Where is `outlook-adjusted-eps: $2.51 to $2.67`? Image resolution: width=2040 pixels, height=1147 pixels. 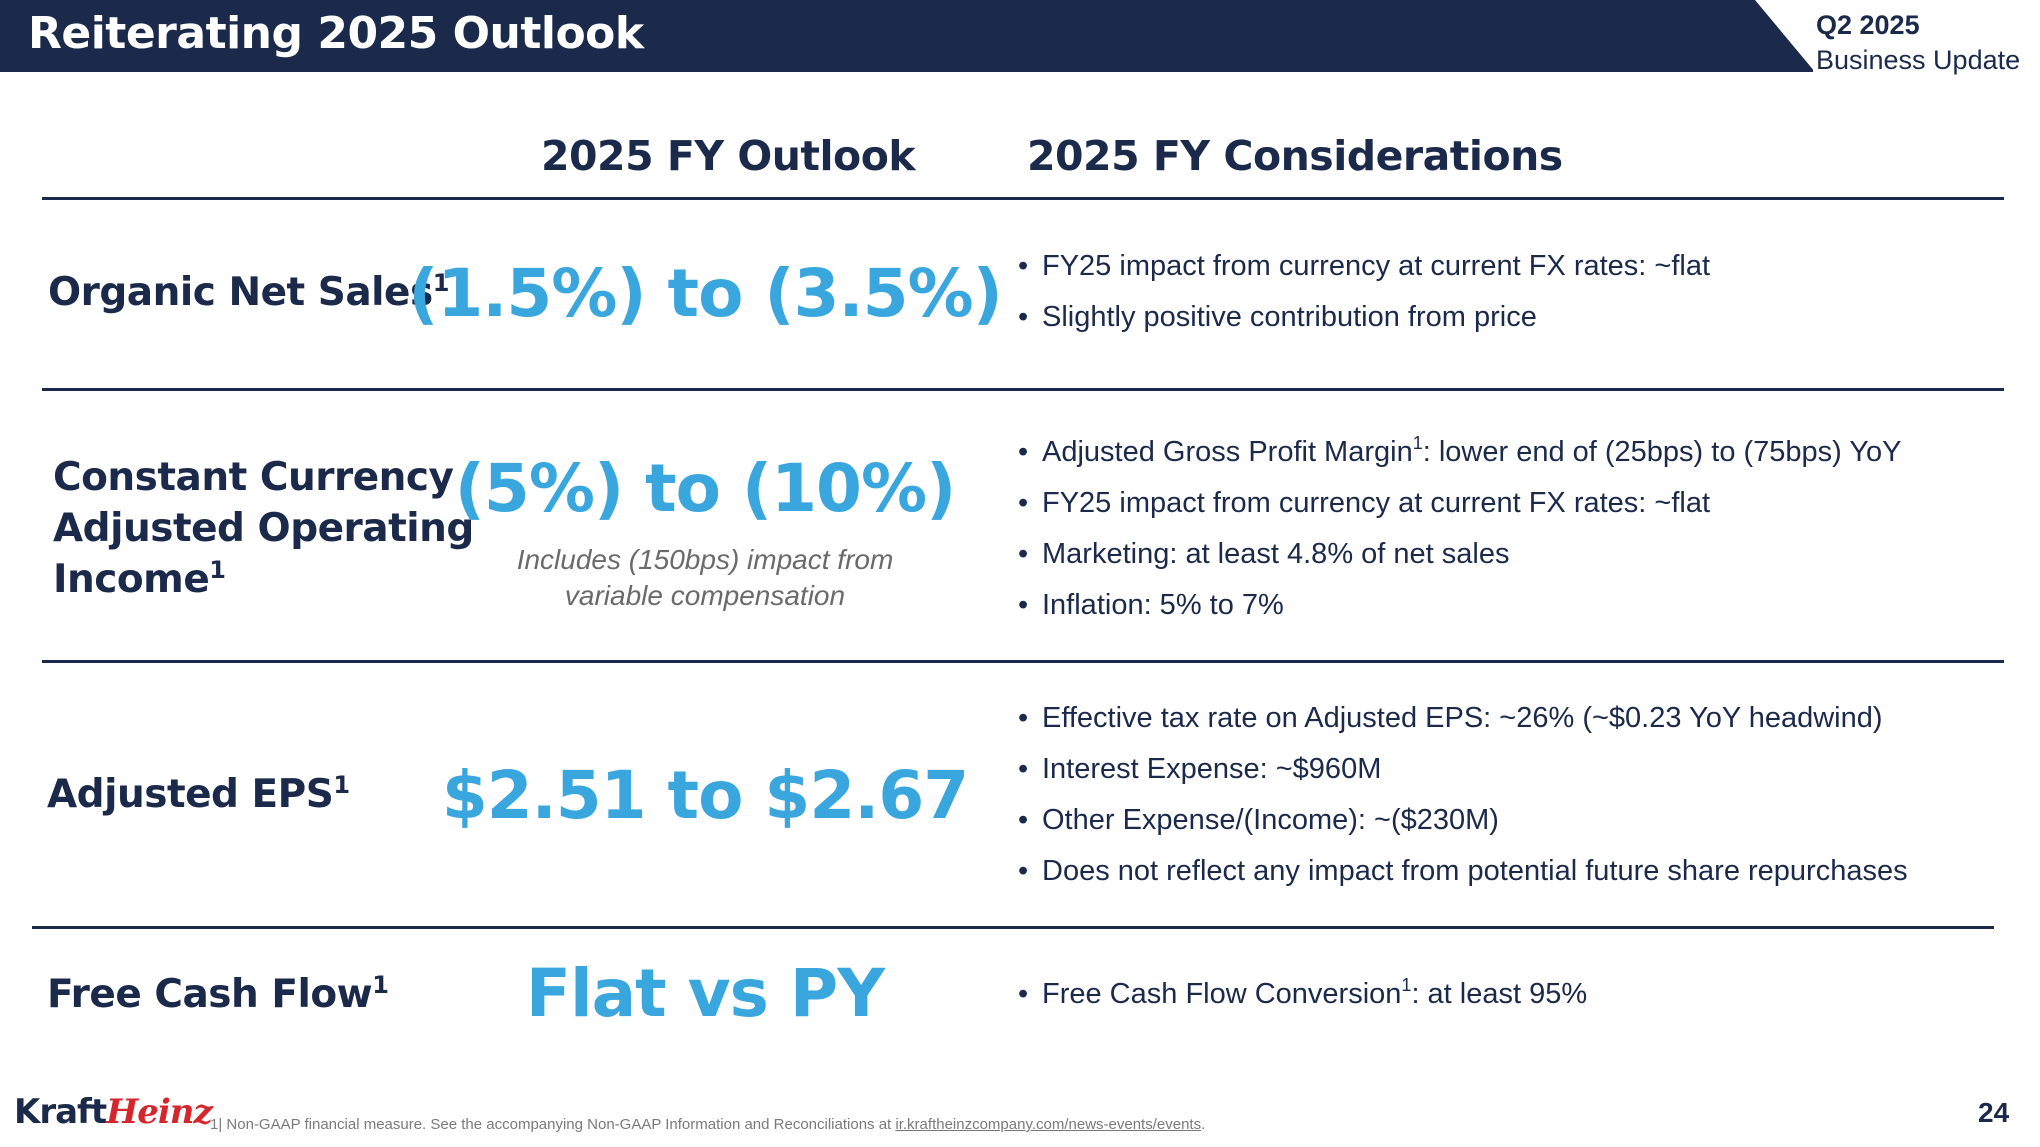
outlook-adjusted-eps: $2.51 to $2.67 is located at coordinates (705, 795).